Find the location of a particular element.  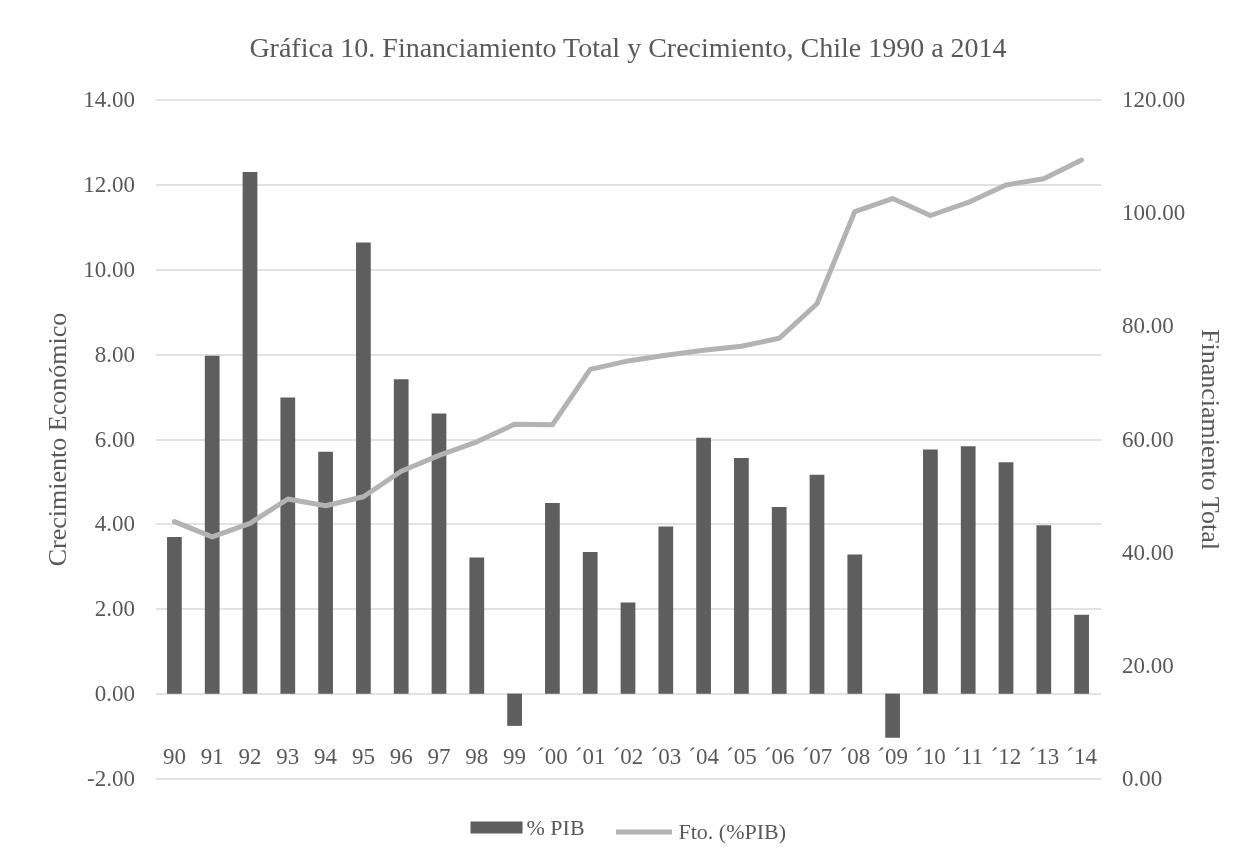

y-tick-label: 0.00 is located at coordinates (114, 694).